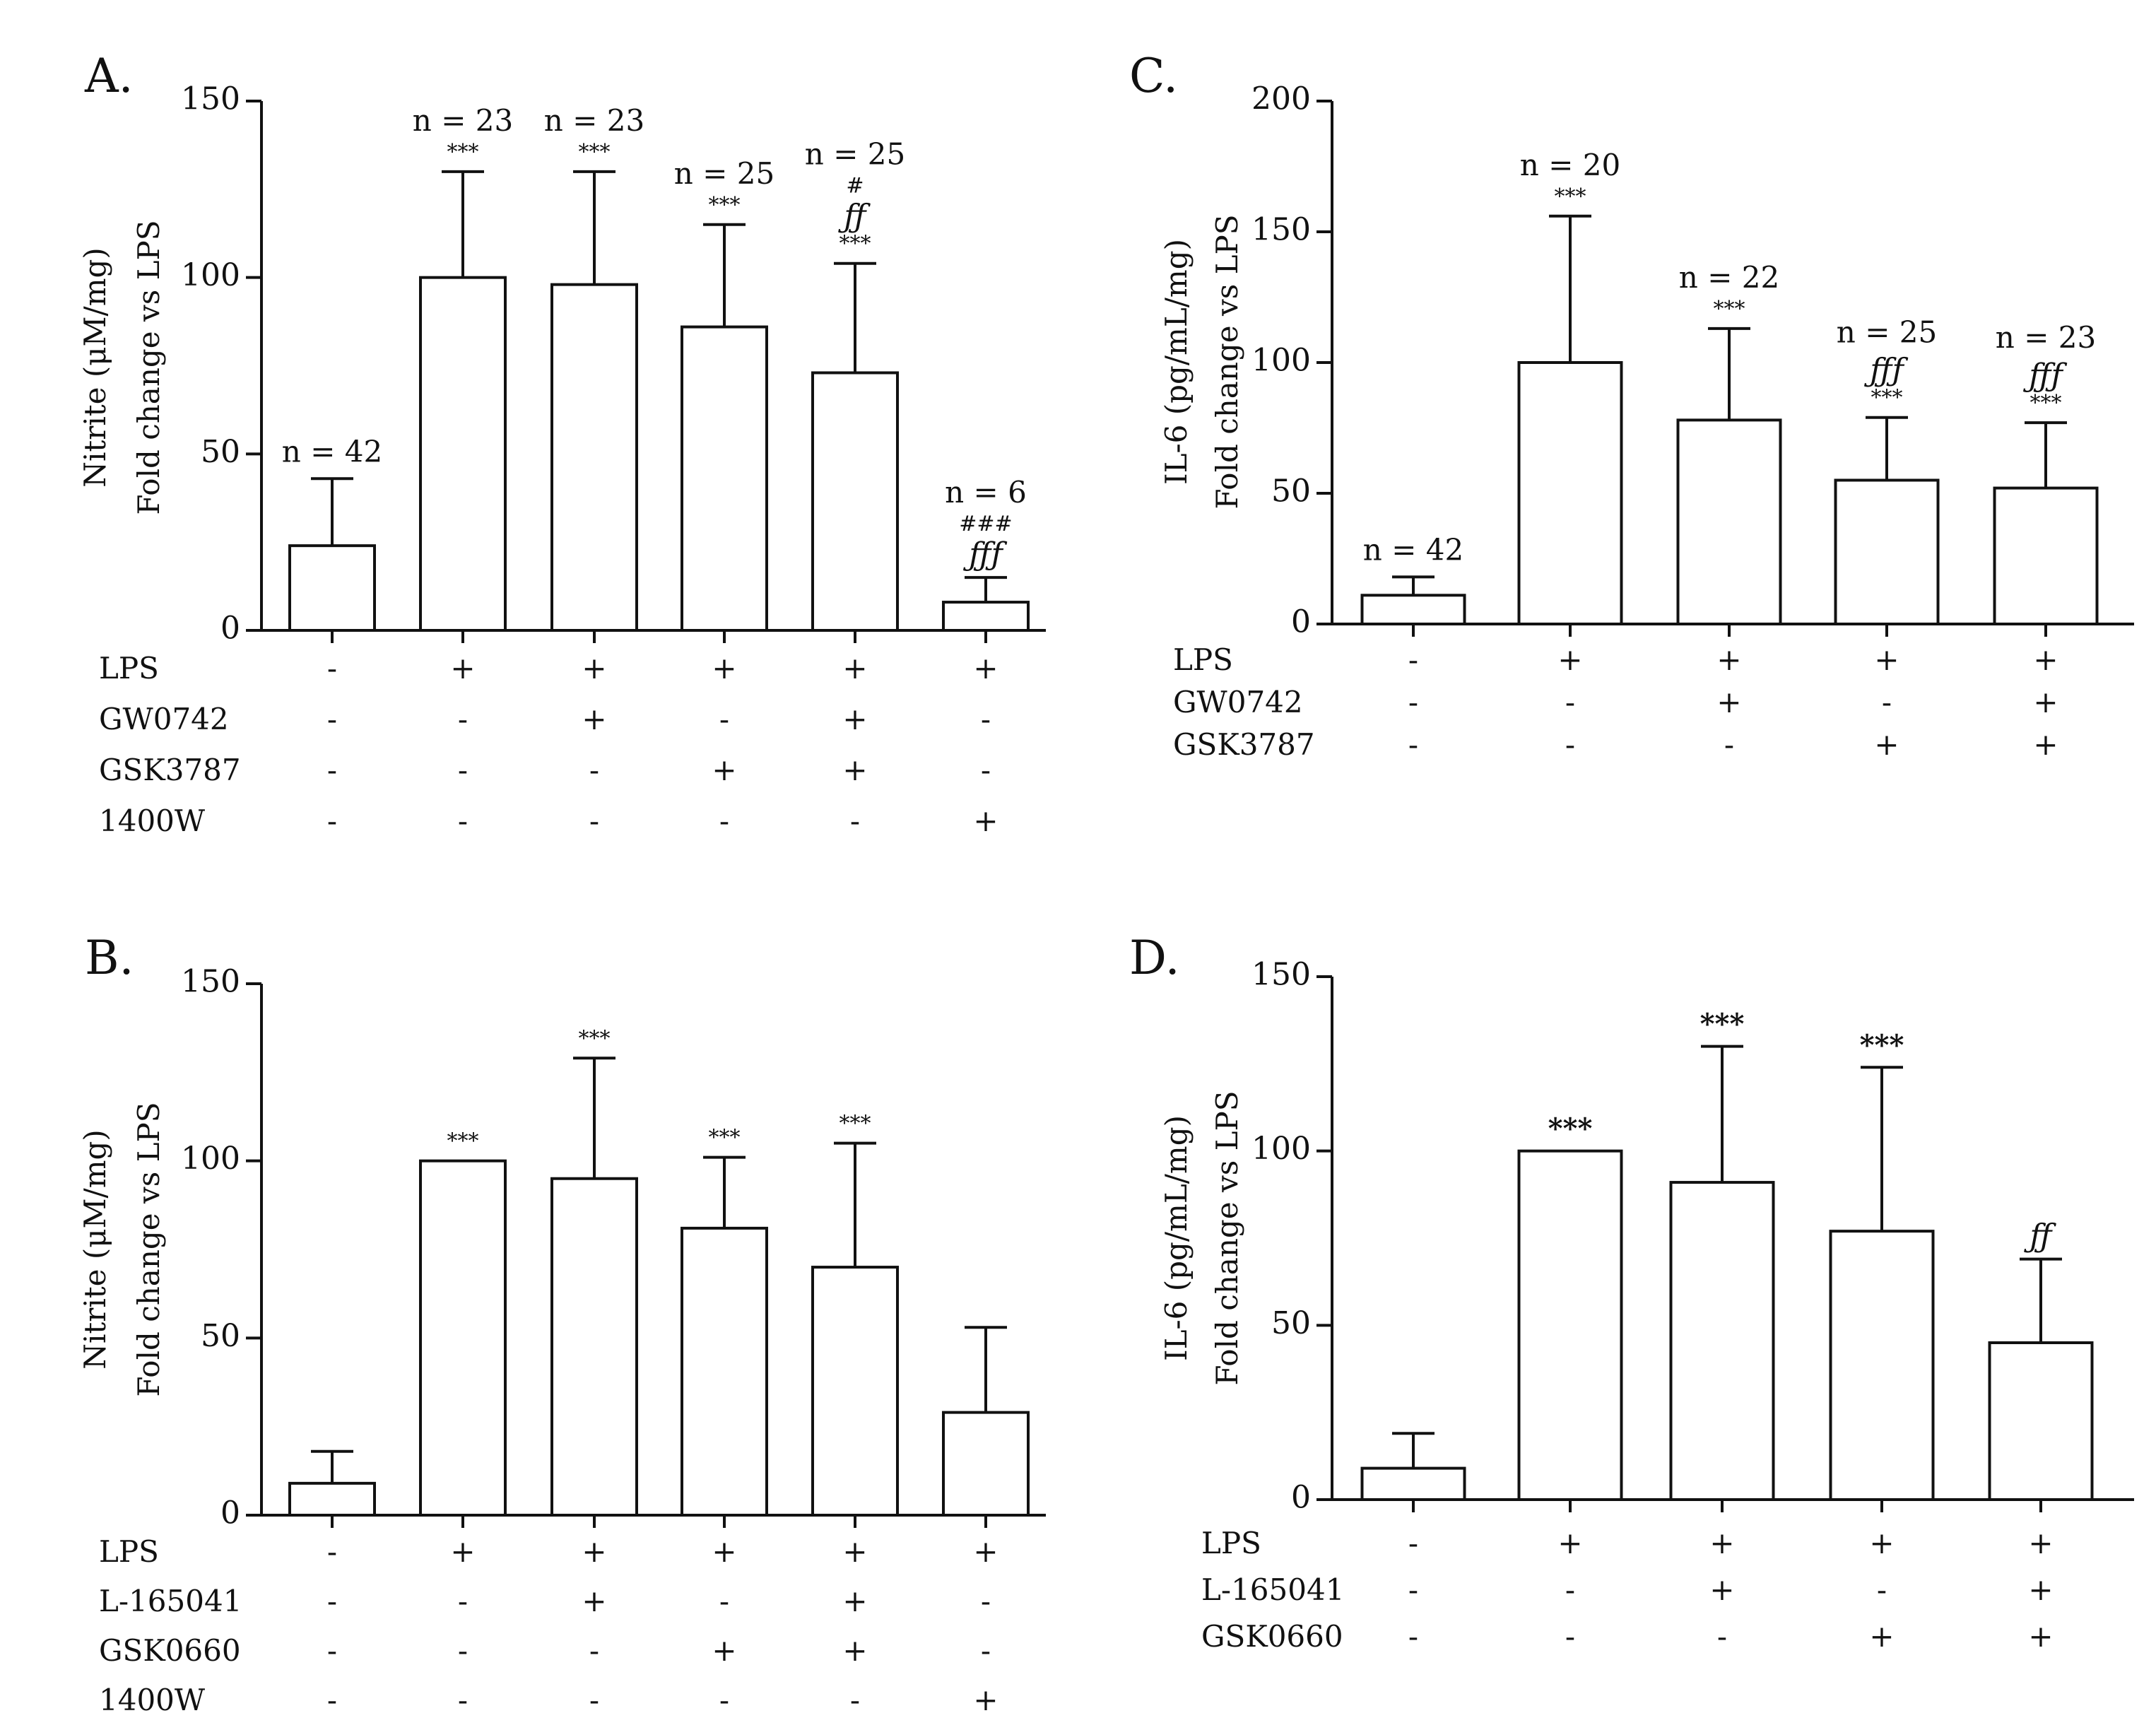 The image size is (2156, 1730). What do you see at coordinates (220, 452) in the screenshot?
I see `y-tick-label: 50` at bounding box center [220, 452].